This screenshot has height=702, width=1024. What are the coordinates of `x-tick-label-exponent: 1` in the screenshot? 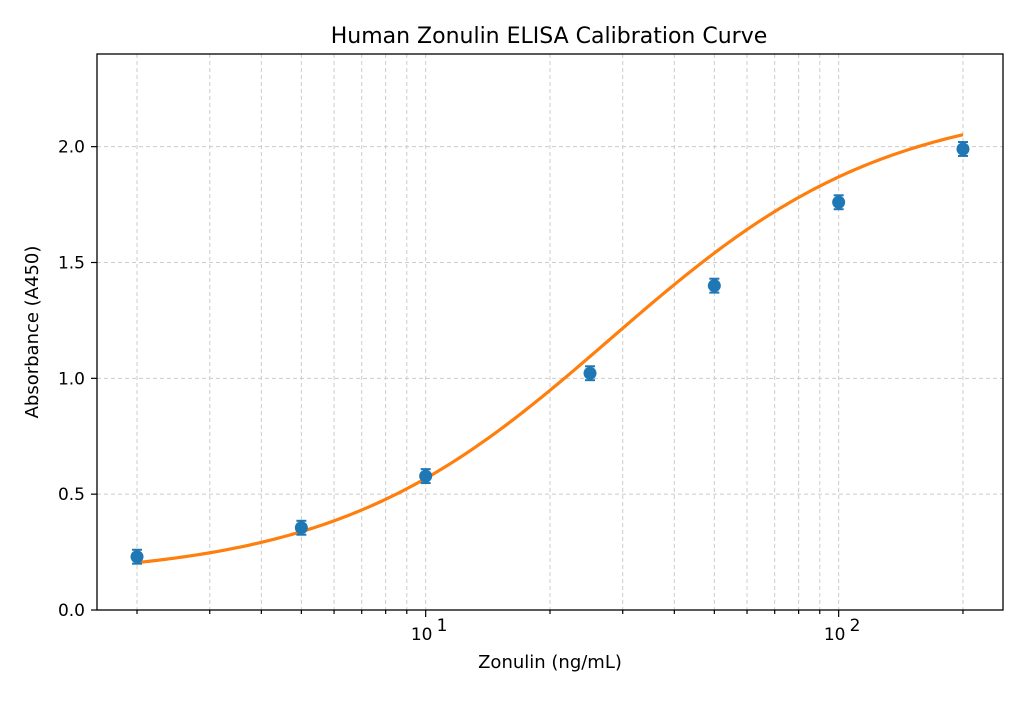 It's located at (442, 626).